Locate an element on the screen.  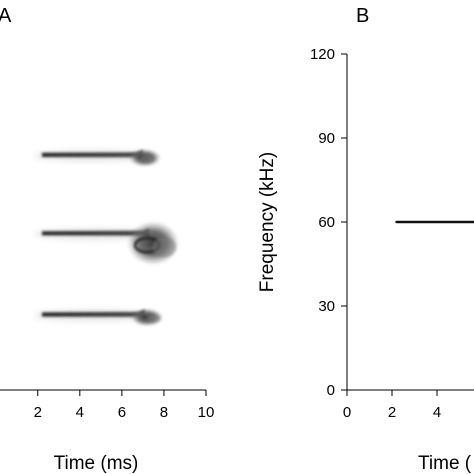
panel-b-y-tick-label: 30 is located at coordinates (326, 306).